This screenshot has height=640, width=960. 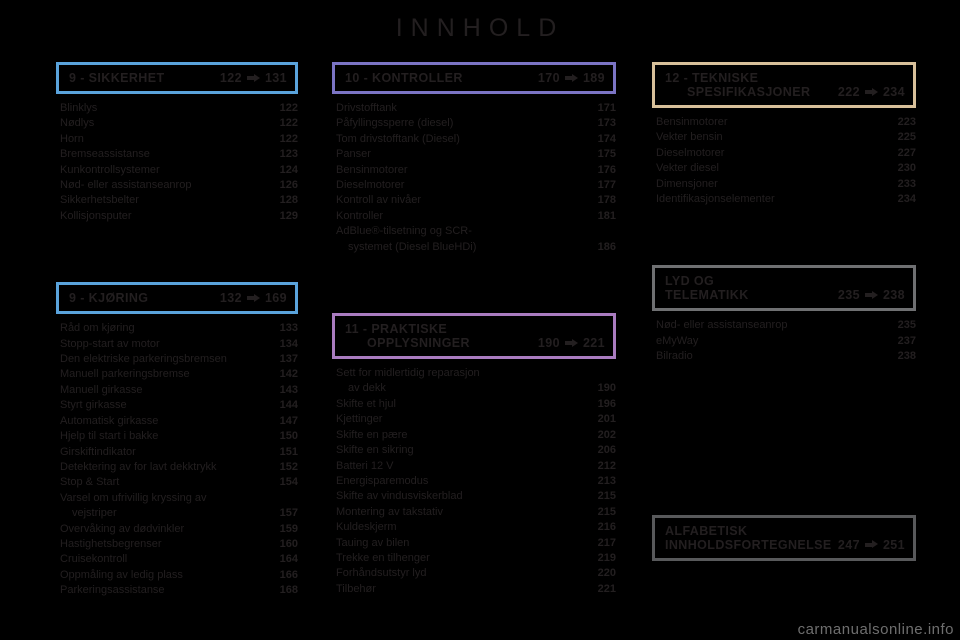 What do you see at coordinates (365, 465) in the screenshot?
I see `entry-label: Batteri 12 V` at bounding box center [365, 465].